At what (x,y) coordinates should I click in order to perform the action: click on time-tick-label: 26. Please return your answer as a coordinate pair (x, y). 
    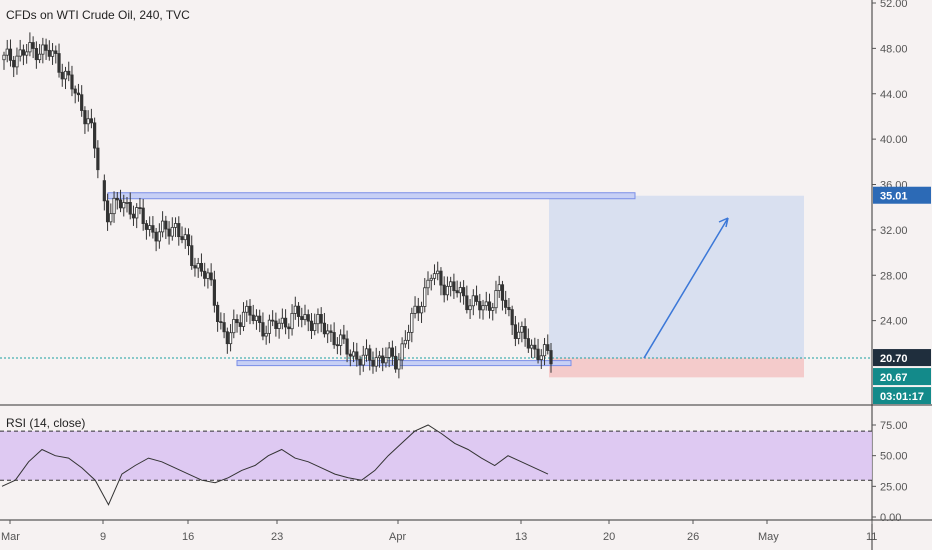
    Looking at the image, I should click on (693, 537).